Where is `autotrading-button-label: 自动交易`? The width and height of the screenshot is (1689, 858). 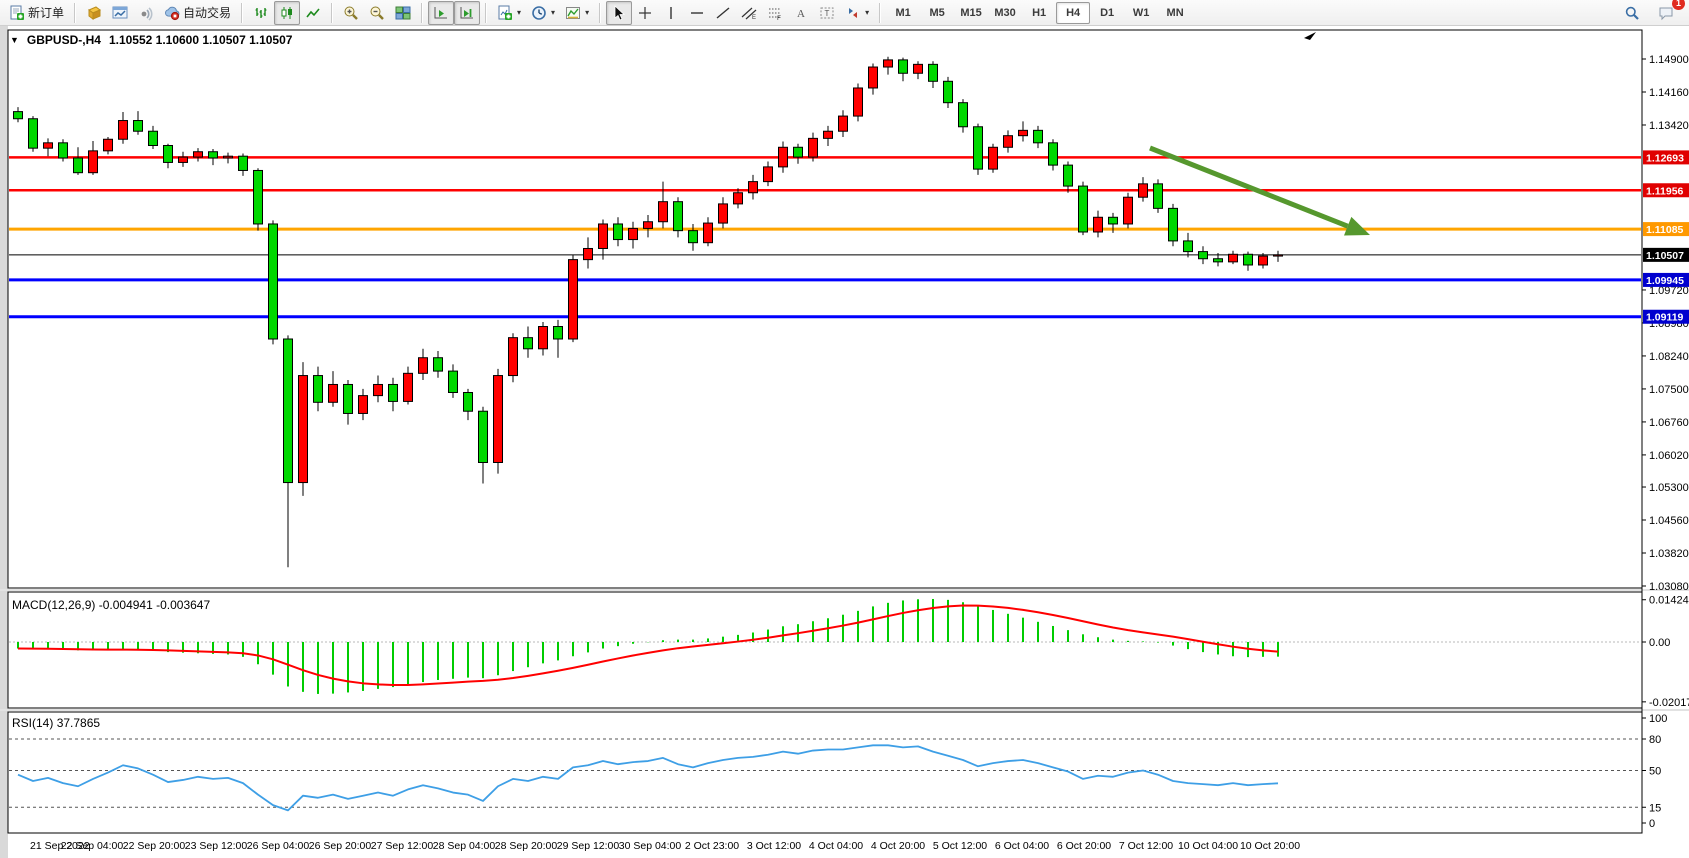 autotrading-button-label: 自动交易 is located at coordinates (207, 13).